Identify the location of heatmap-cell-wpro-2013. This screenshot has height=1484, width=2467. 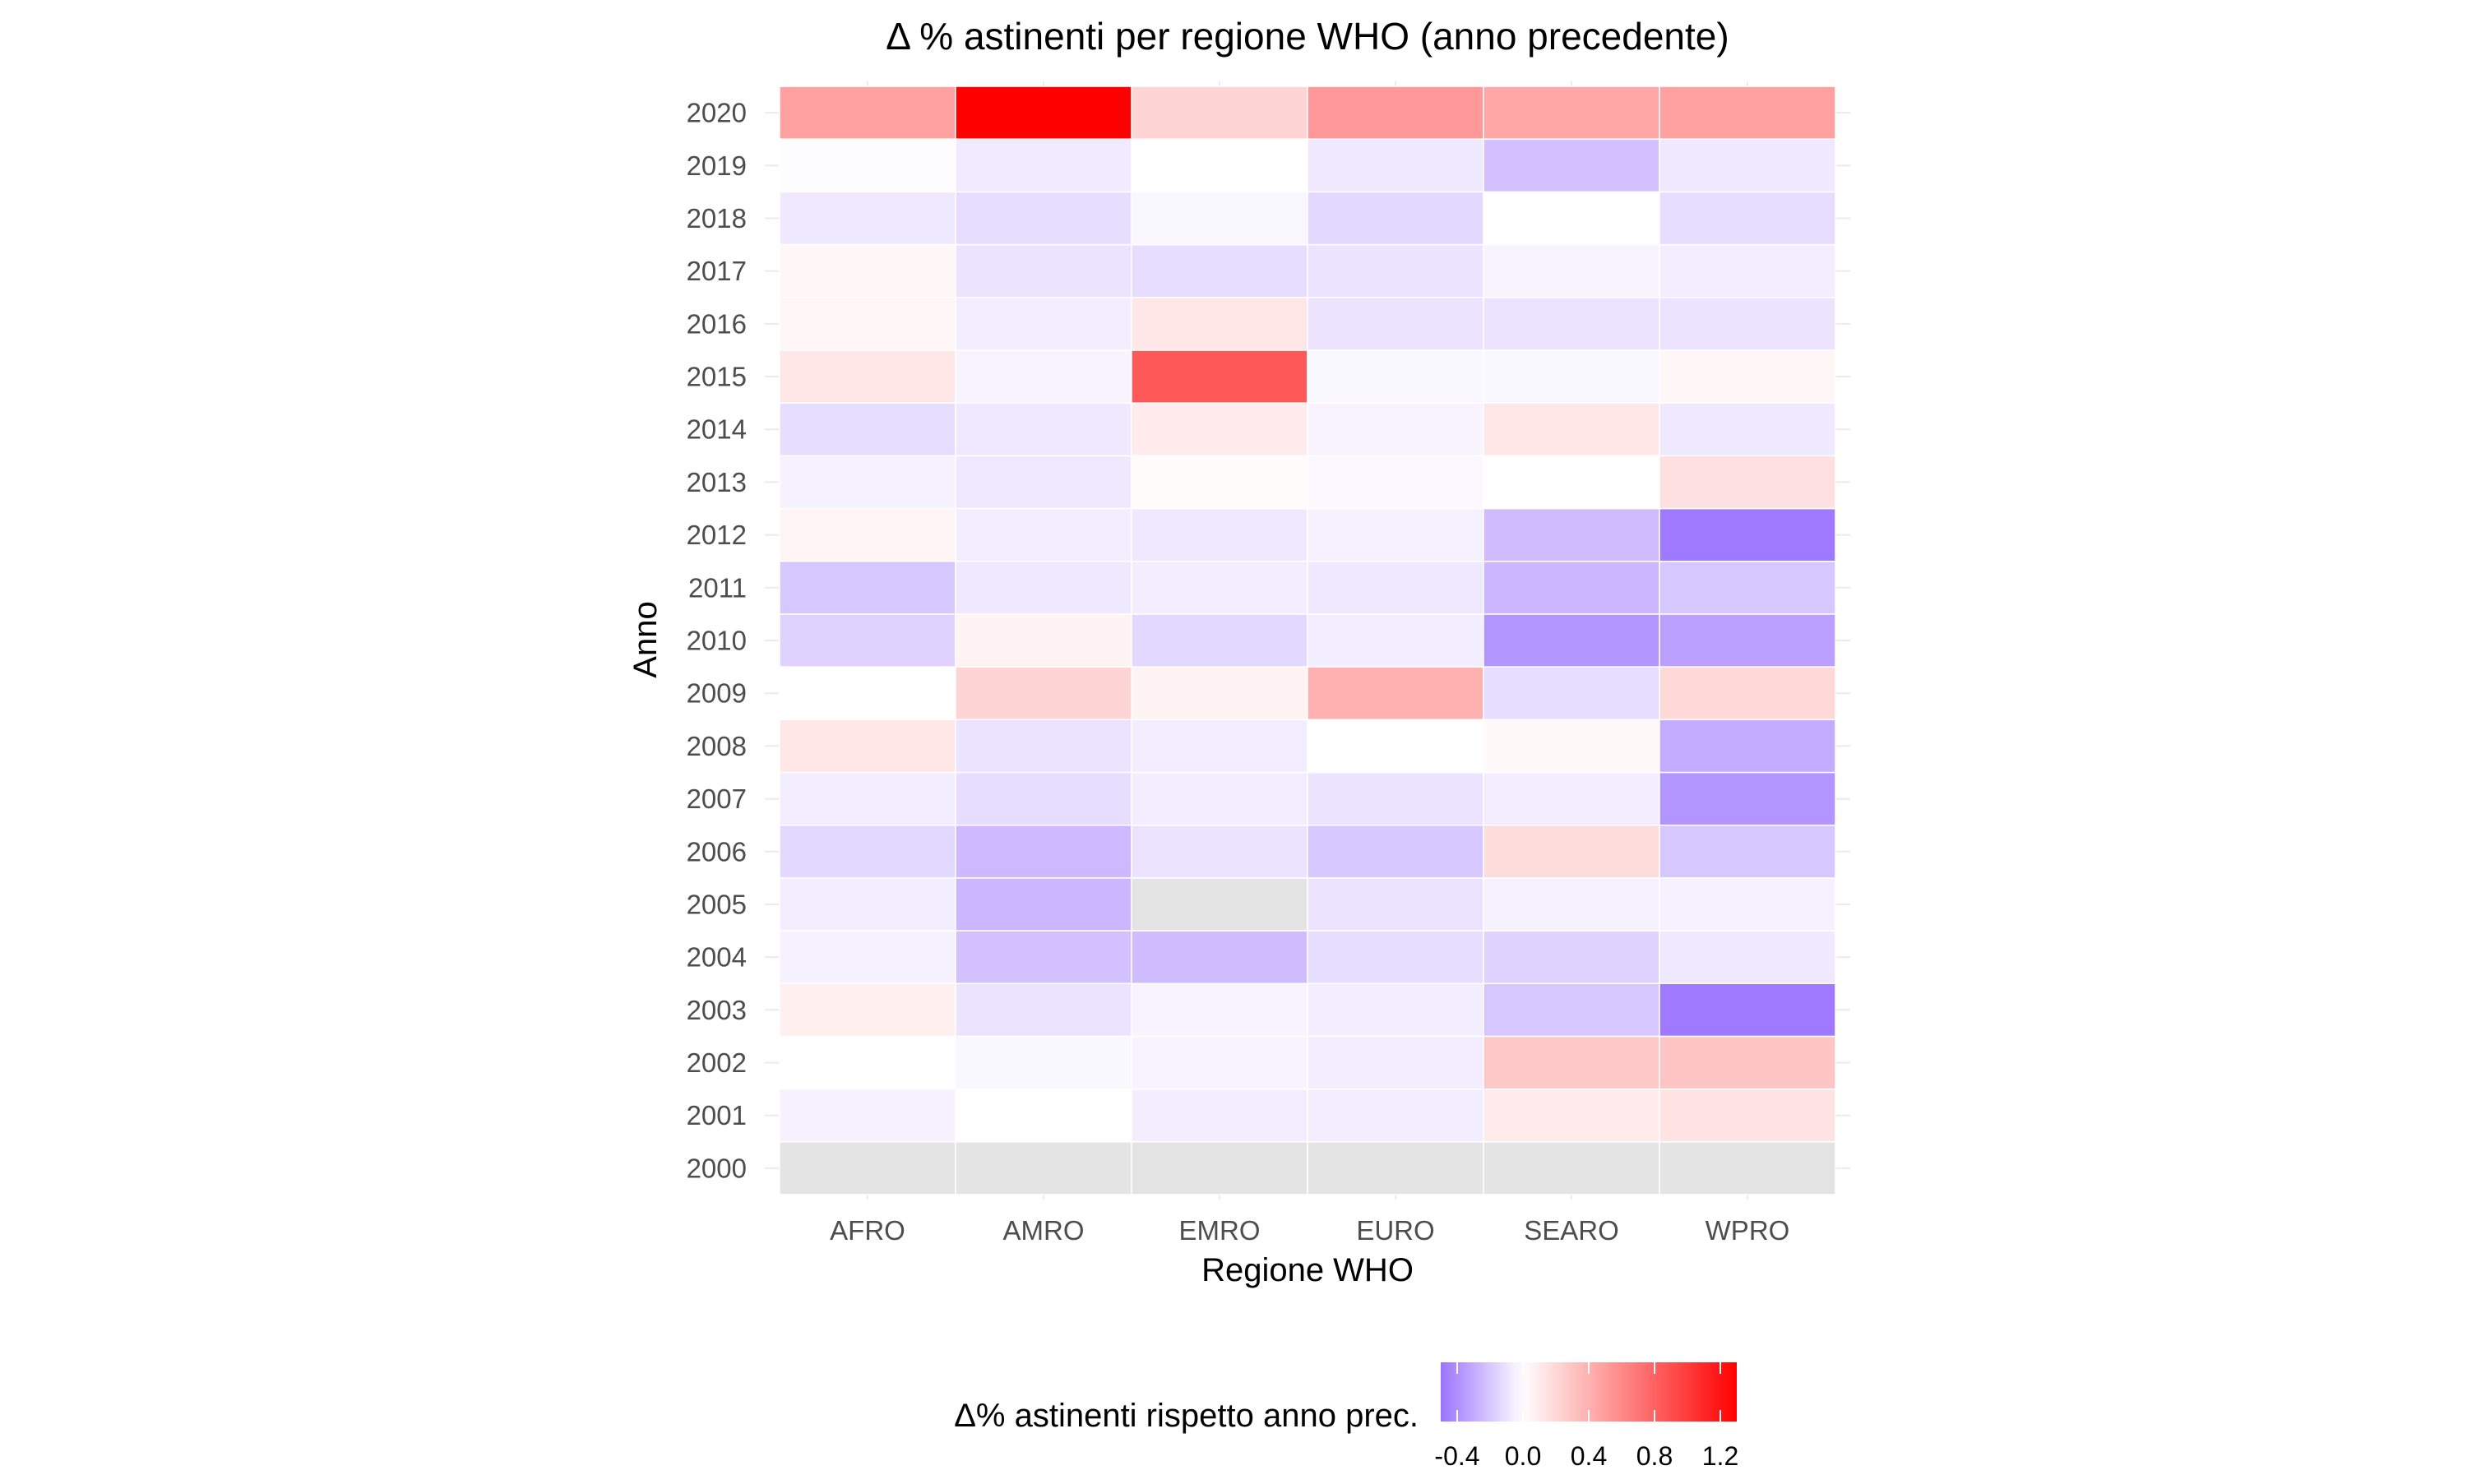
(1748, 483).